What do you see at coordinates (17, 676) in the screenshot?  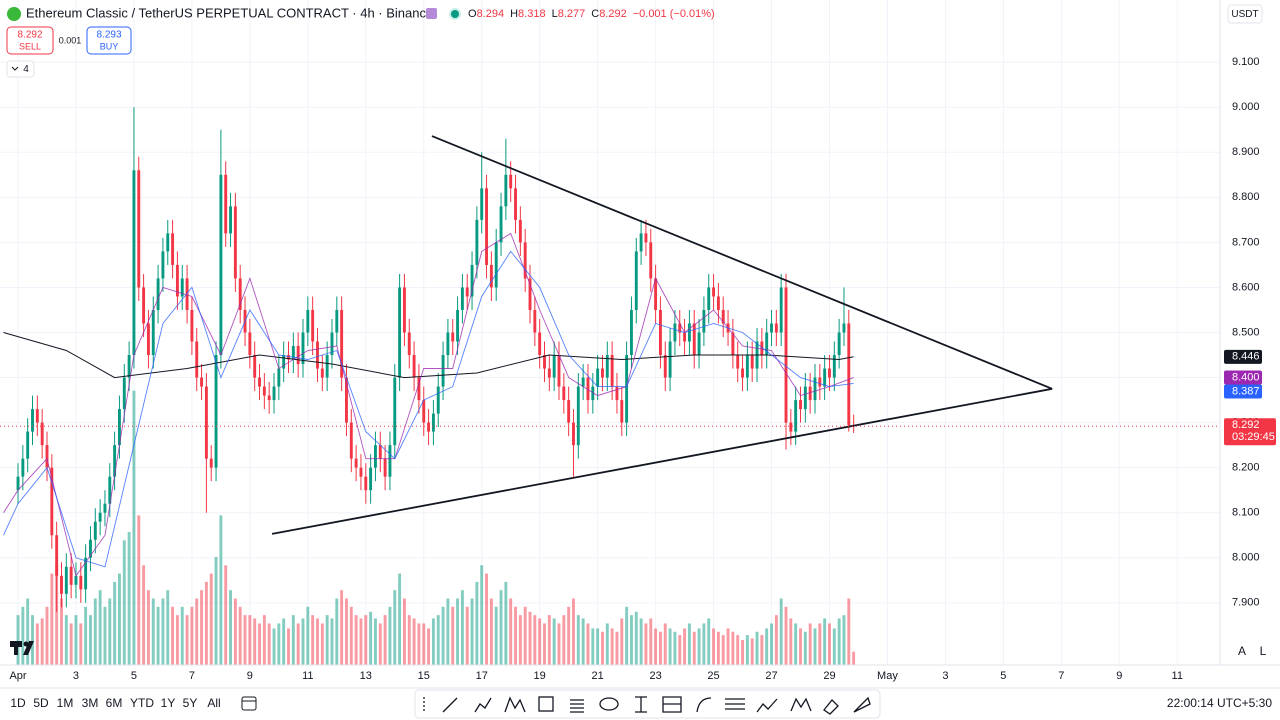 I see `x-tick-label: Apr` at bounding box center [17, 676].